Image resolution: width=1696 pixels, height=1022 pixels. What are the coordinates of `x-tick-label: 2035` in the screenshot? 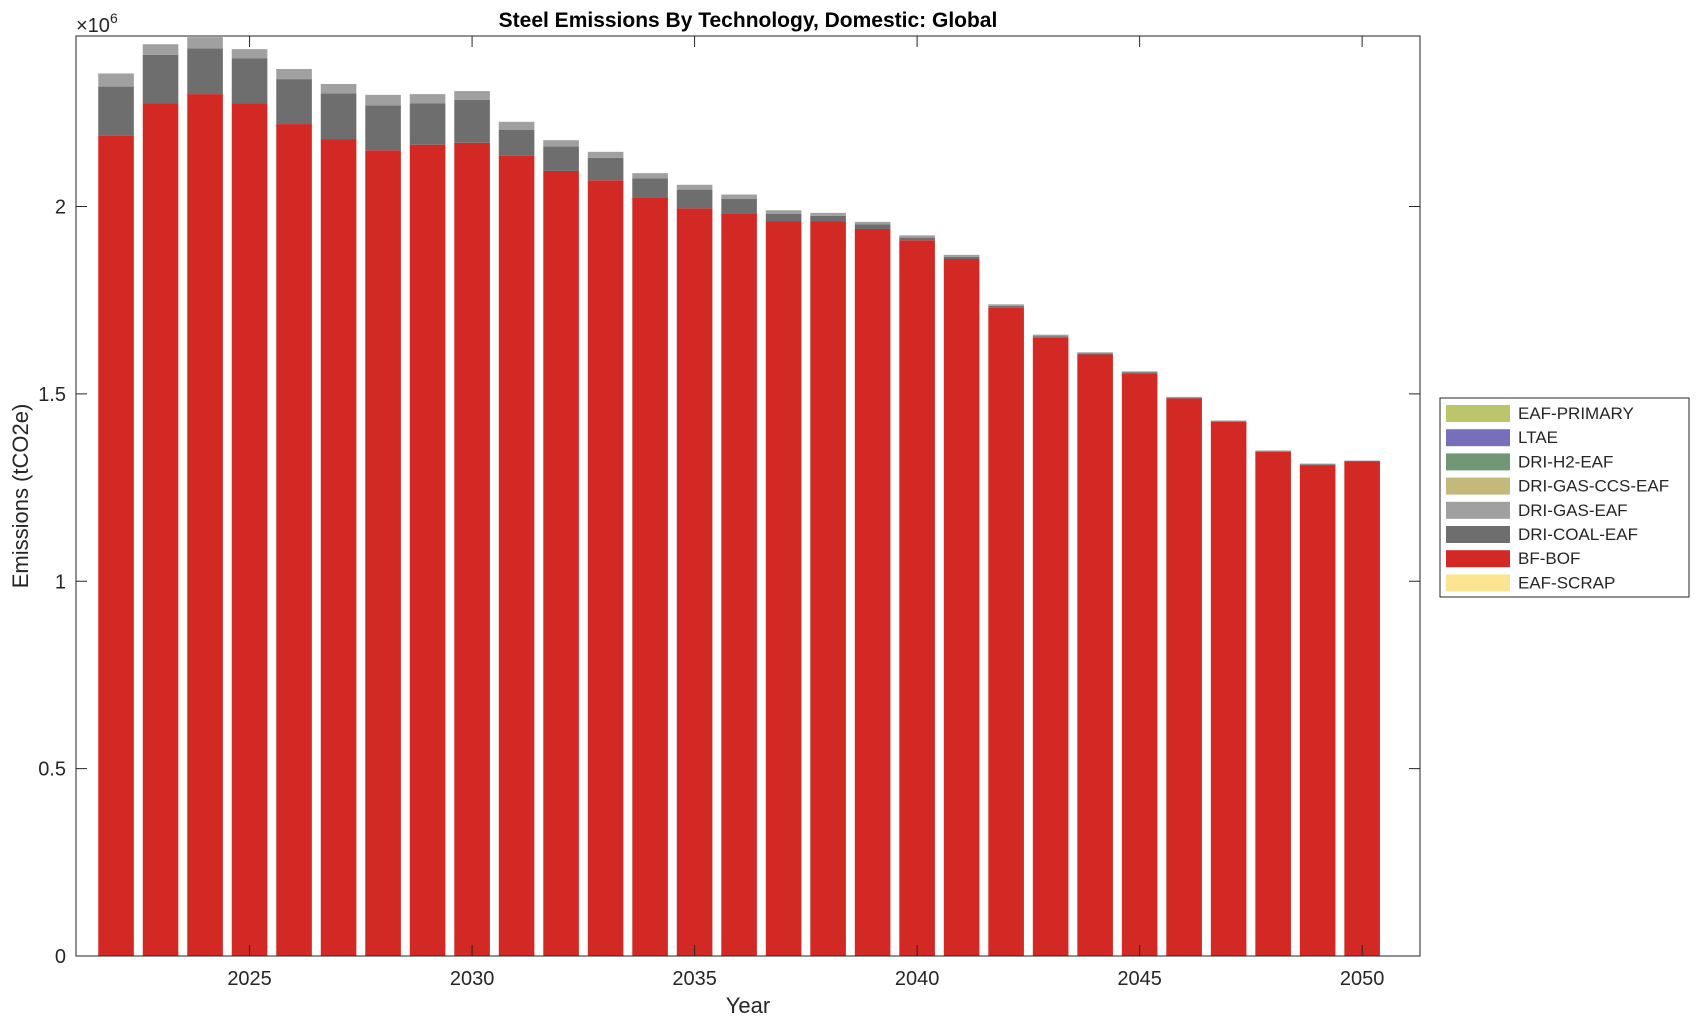 It's located at (694, 979).